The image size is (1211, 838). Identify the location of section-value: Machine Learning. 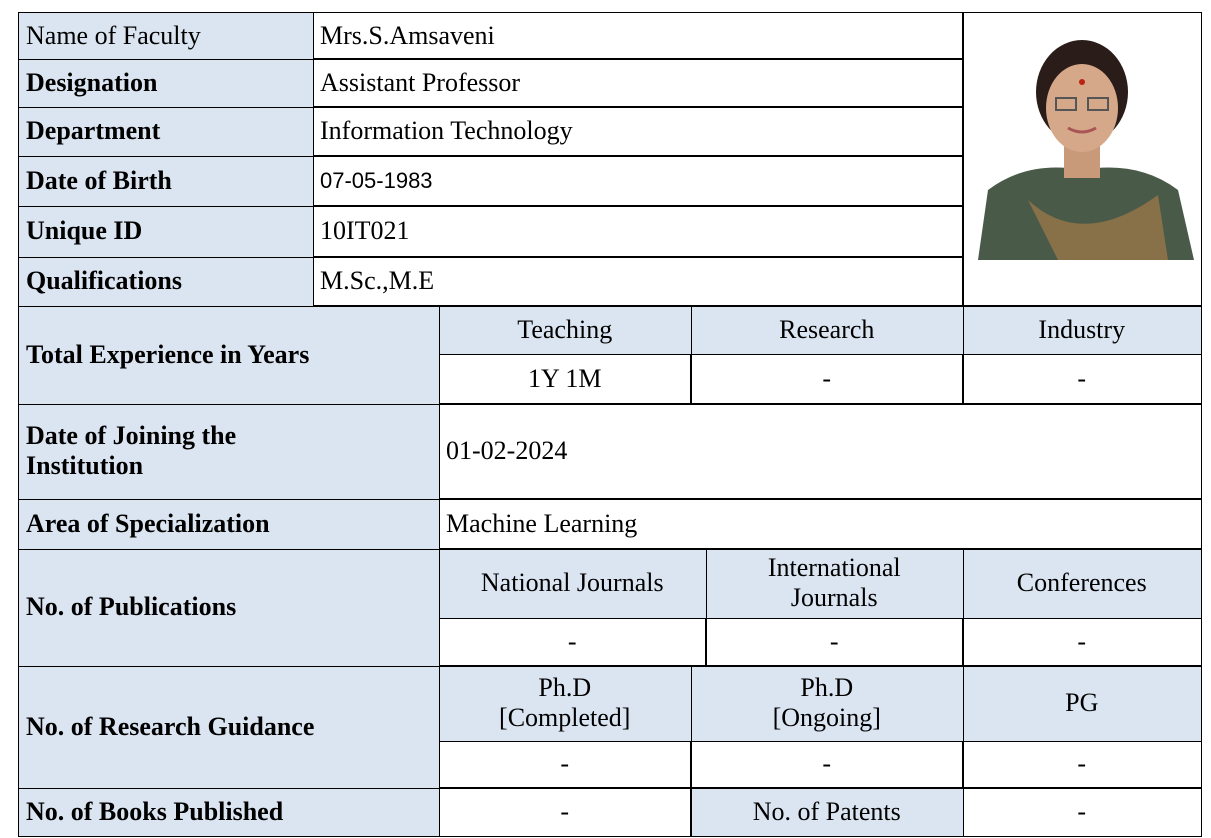
(820, 524).